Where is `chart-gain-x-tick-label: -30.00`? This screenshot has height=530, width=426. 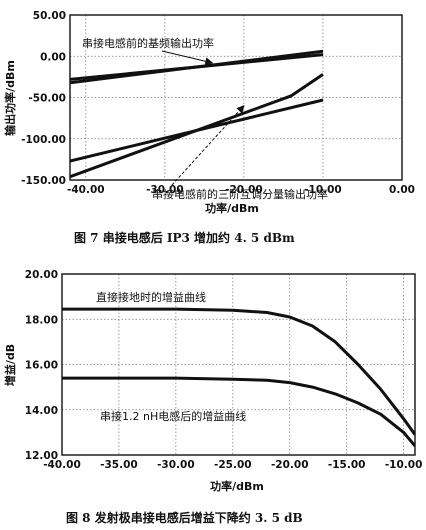 chart-gain-x-tick-label: -30.00 is located at coordinates (176, 465).